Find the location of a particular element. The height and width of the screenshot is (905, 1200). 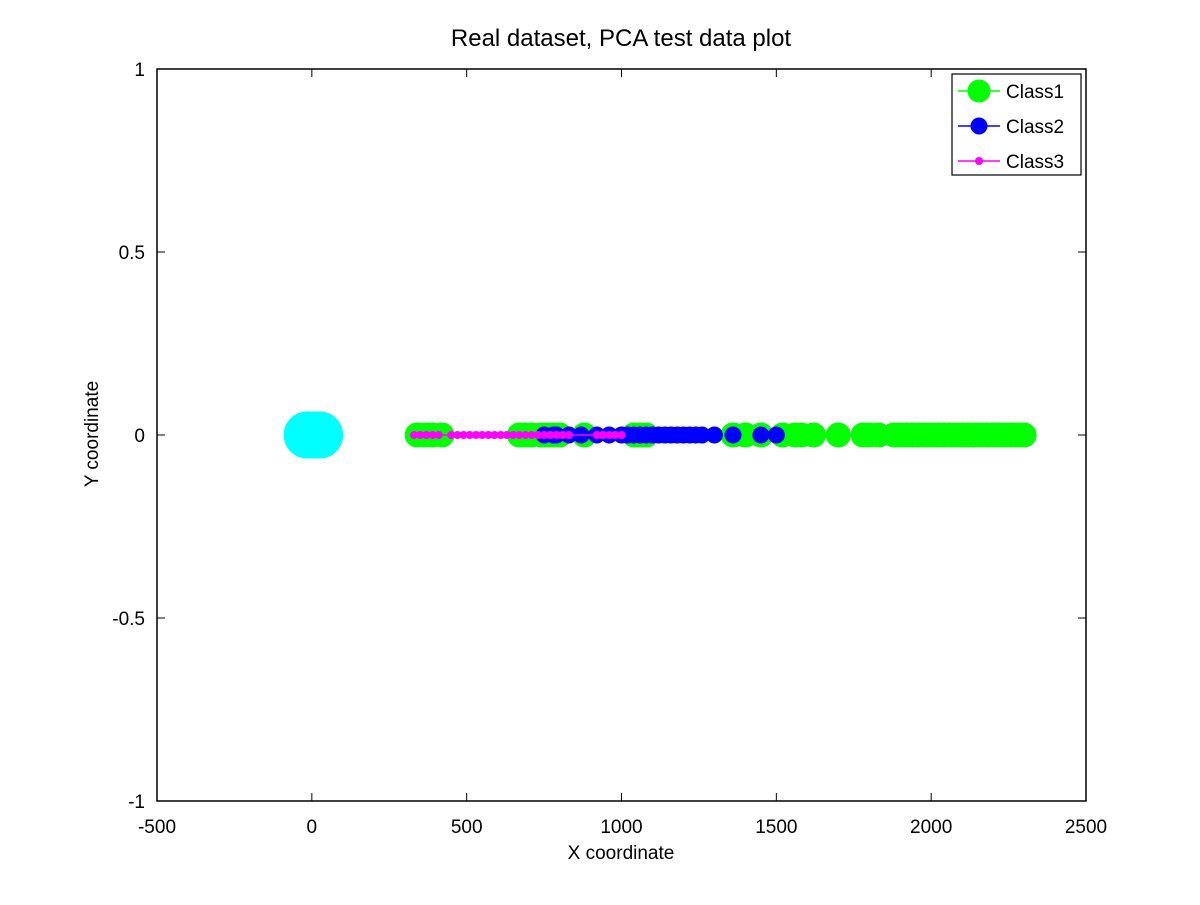

chart-title: Real dataset, PCA test data plot is located at coordinates (621, 38).